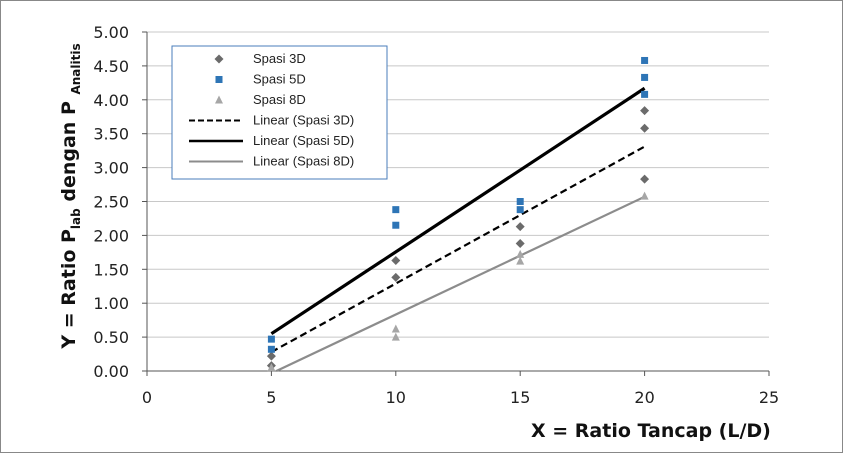 The height and width of the screenshot is (455, 845). Describe the element at coordinates (111, 235) in the screenshot. I see `y-tick-label: 2.00` at that location.